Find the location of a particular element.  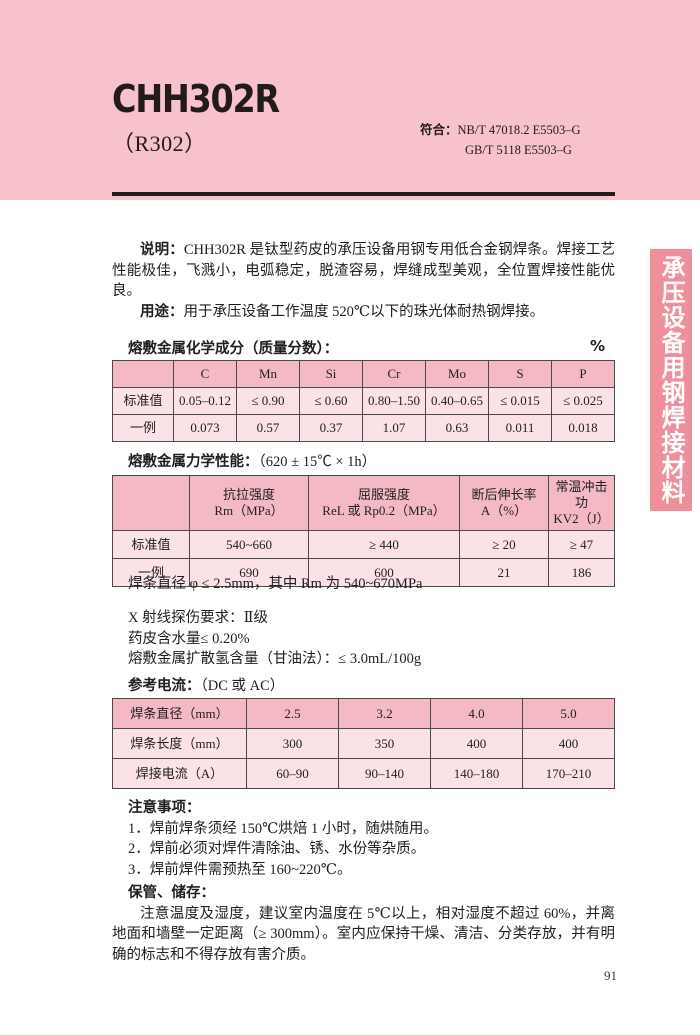

table-row: 一例 0.073 0.57 0.37 1.07 0.63 0.011 0.018 is located at coordinates (363, 428).